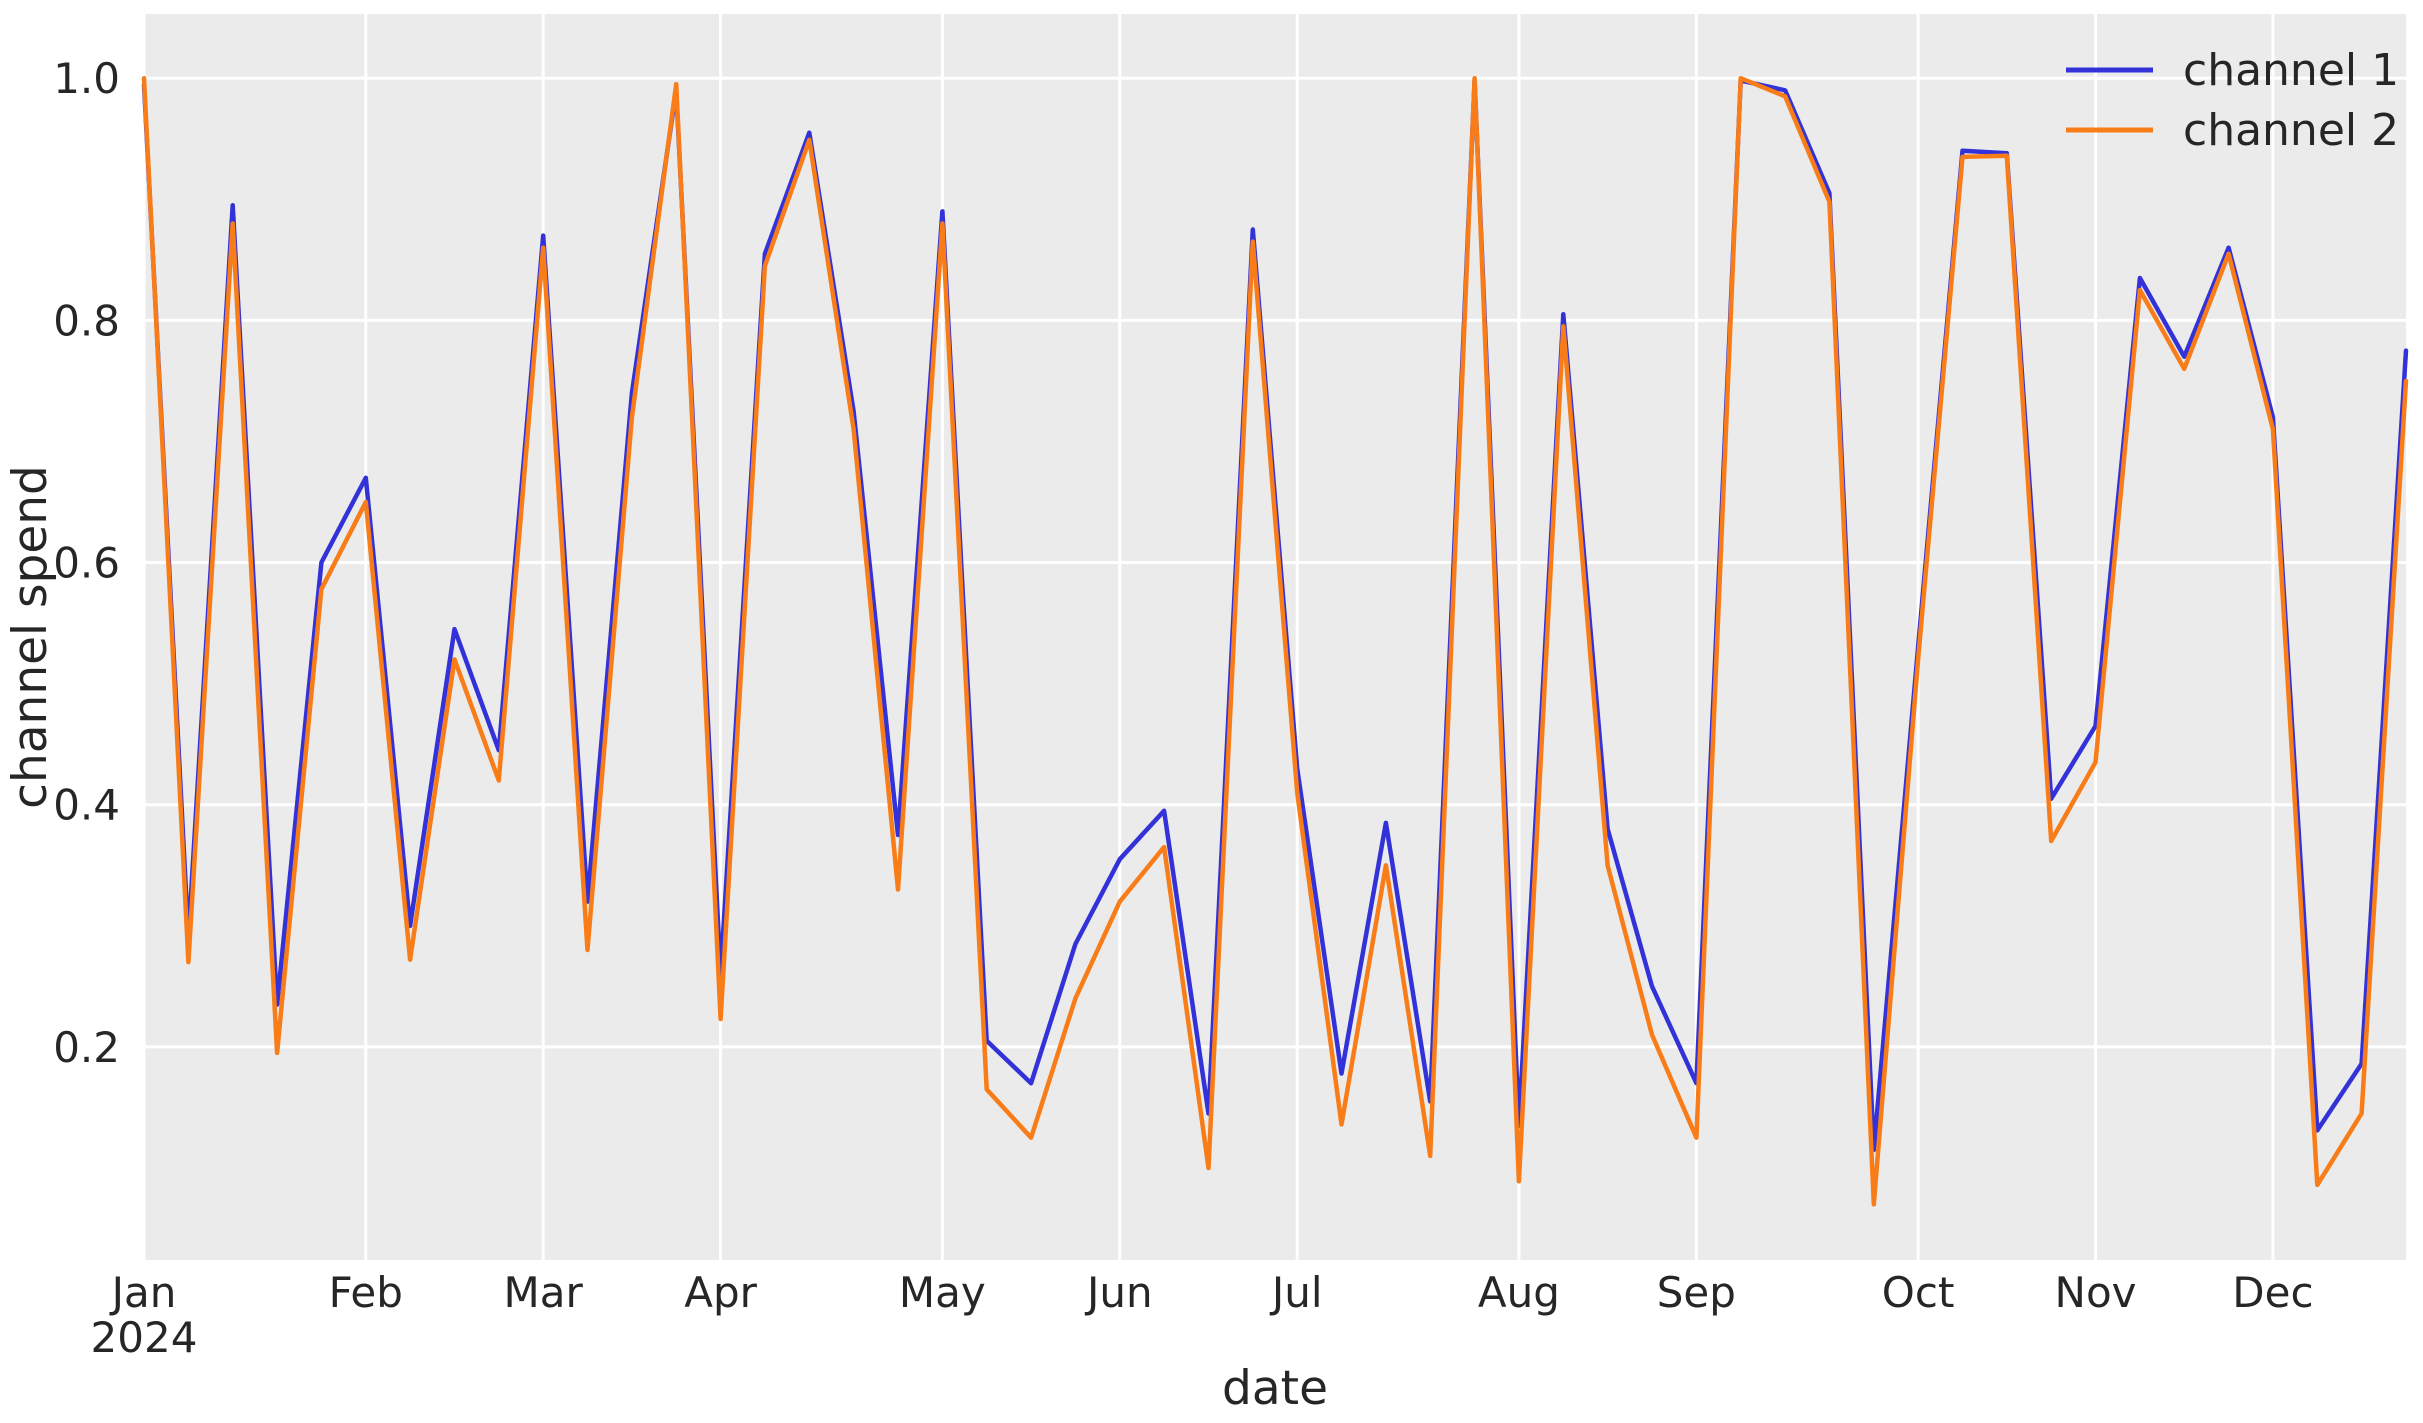 This screenshot has height=1423, width=2423. I want to click on x-tick-label: Aug, so click(1519, 1292).